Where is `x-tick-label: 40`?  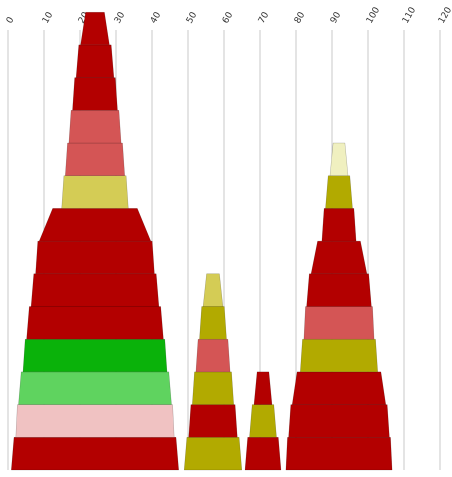
x-tick-label: 40 is located at coordinates (156, 17).